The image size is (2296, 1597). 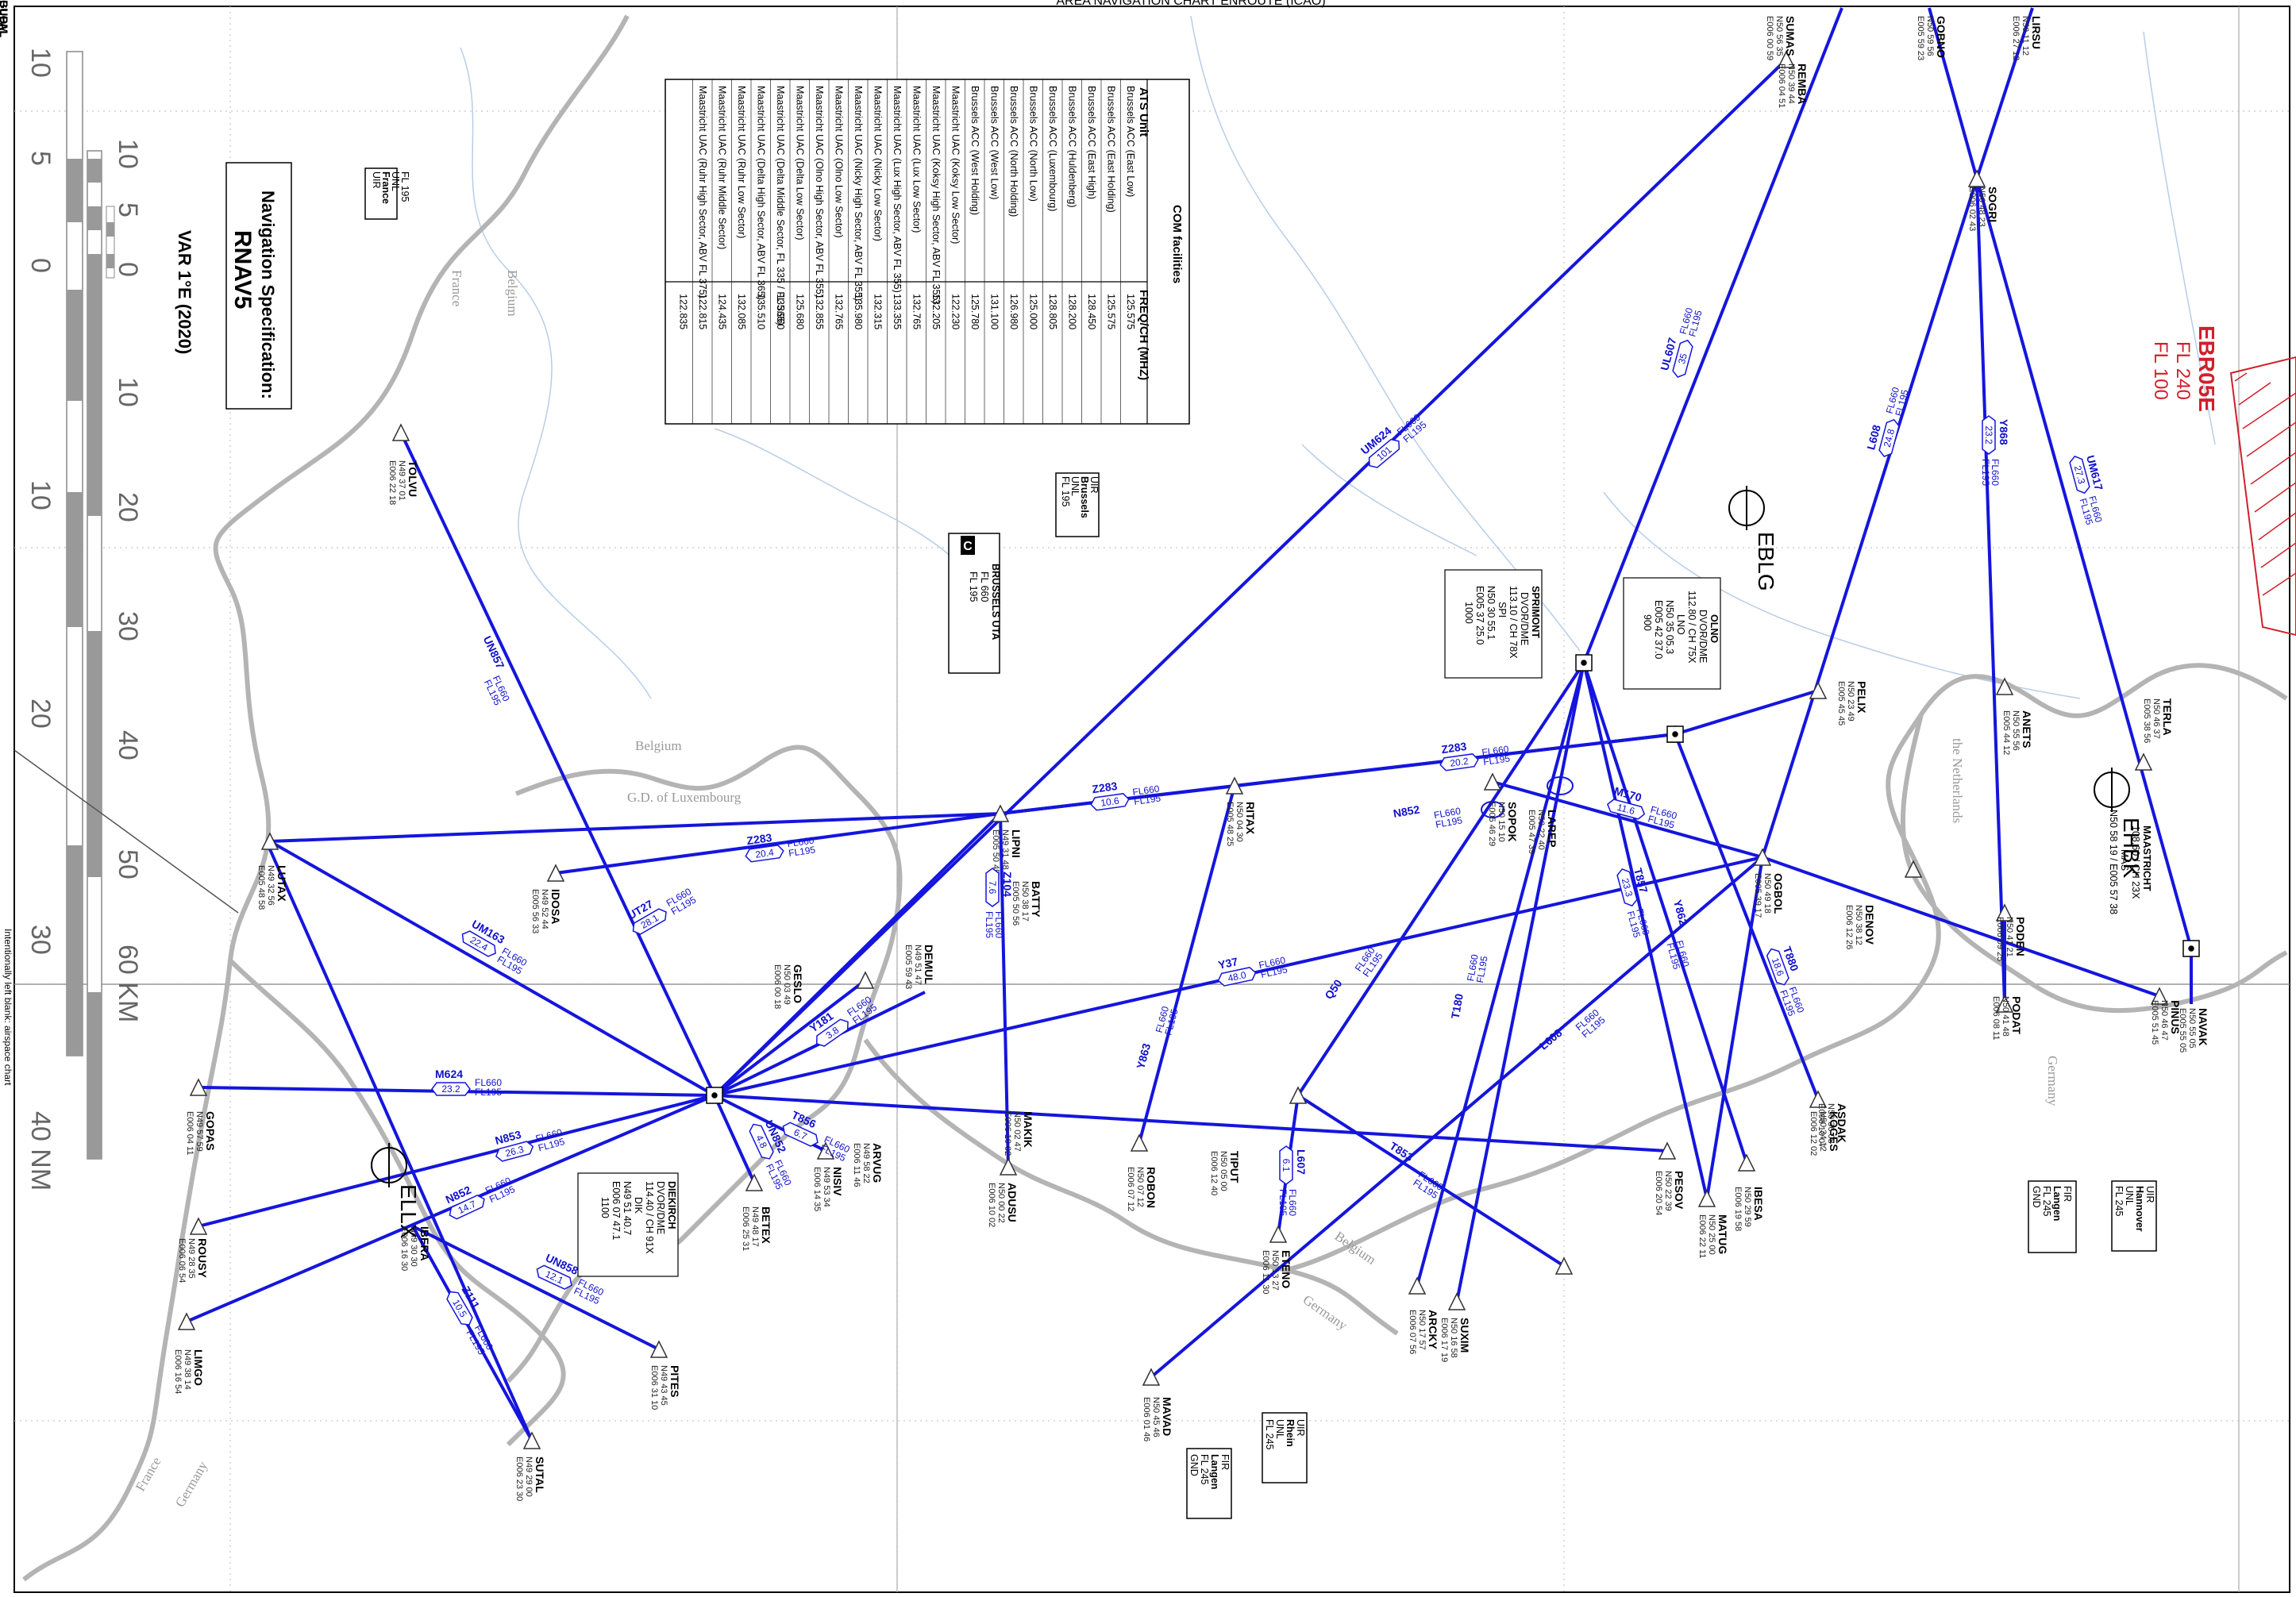 What do you see at coordinates (2005, 1016) in the screenshot?
I see `waypoint-lat: N50 41 48` at bounding box center [2005, 1016].